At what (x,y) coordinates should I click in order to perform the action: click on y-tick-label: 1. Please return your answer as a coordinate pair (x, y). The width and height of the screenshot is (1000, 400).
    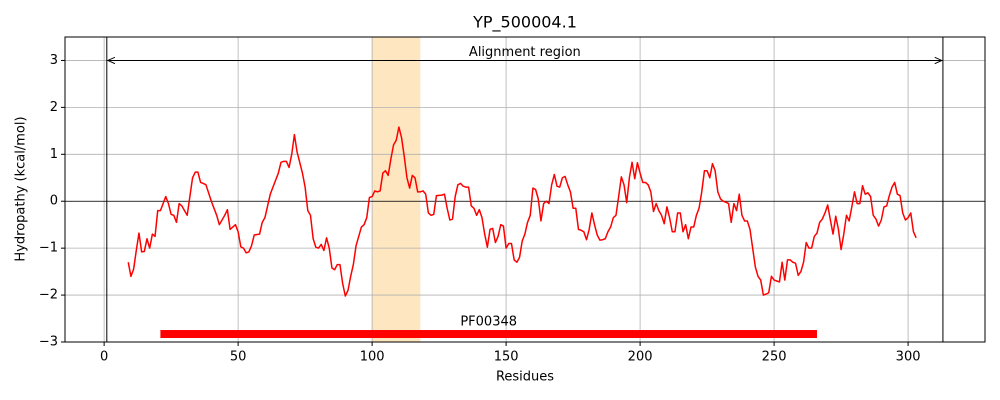
    Looking at the image, I should click on (54, 154).